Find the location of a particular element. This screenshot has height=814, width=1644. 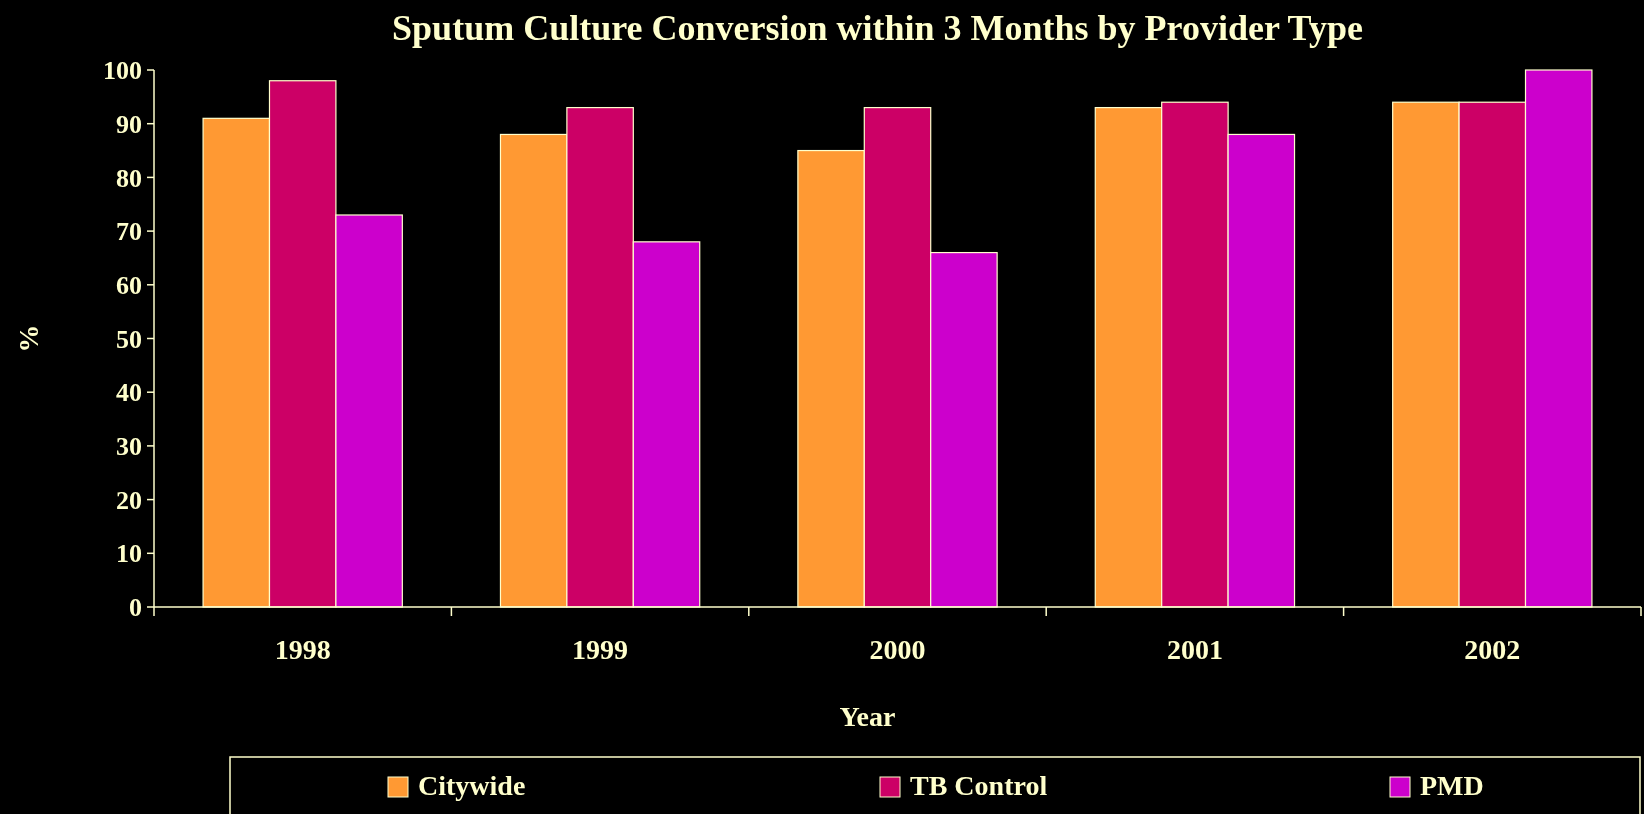

x-tick-label: 2001 is located at coordinates (1194, 649).